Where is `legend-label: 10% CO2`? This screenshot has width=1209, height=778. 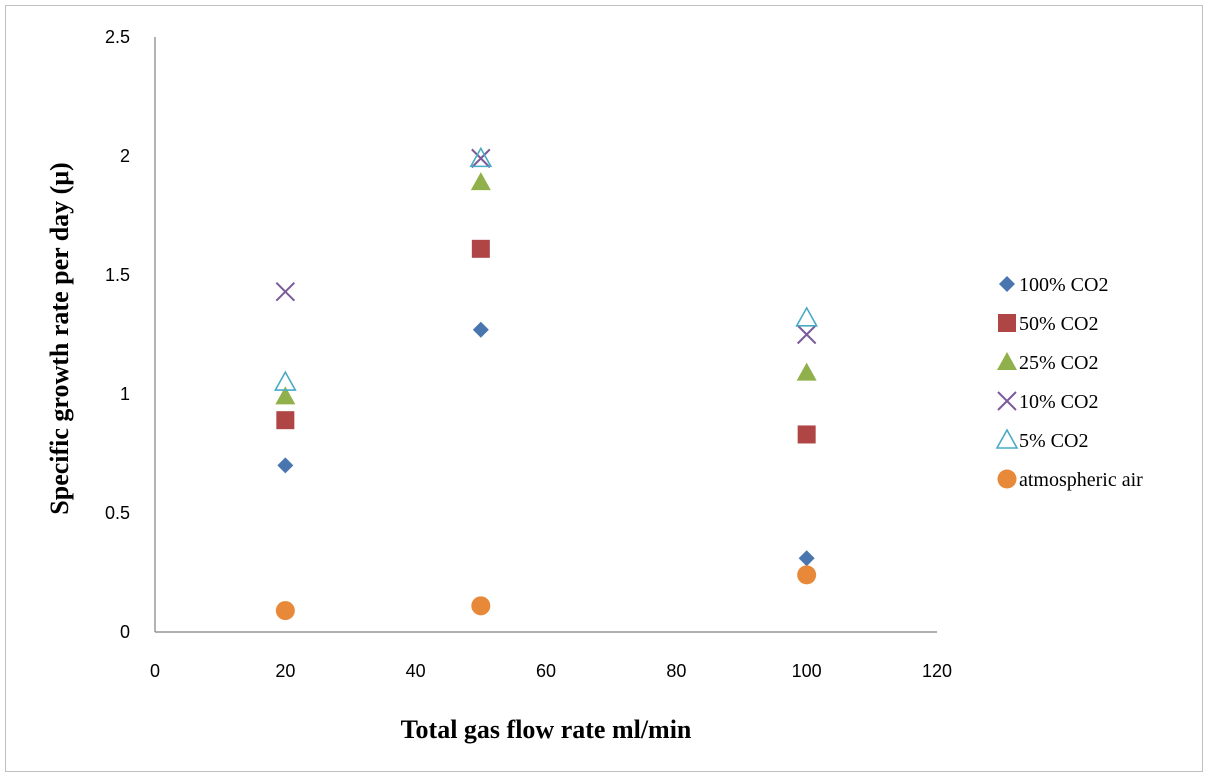 legend-label: 10% CO2 is located at coordinates (1058, 402).